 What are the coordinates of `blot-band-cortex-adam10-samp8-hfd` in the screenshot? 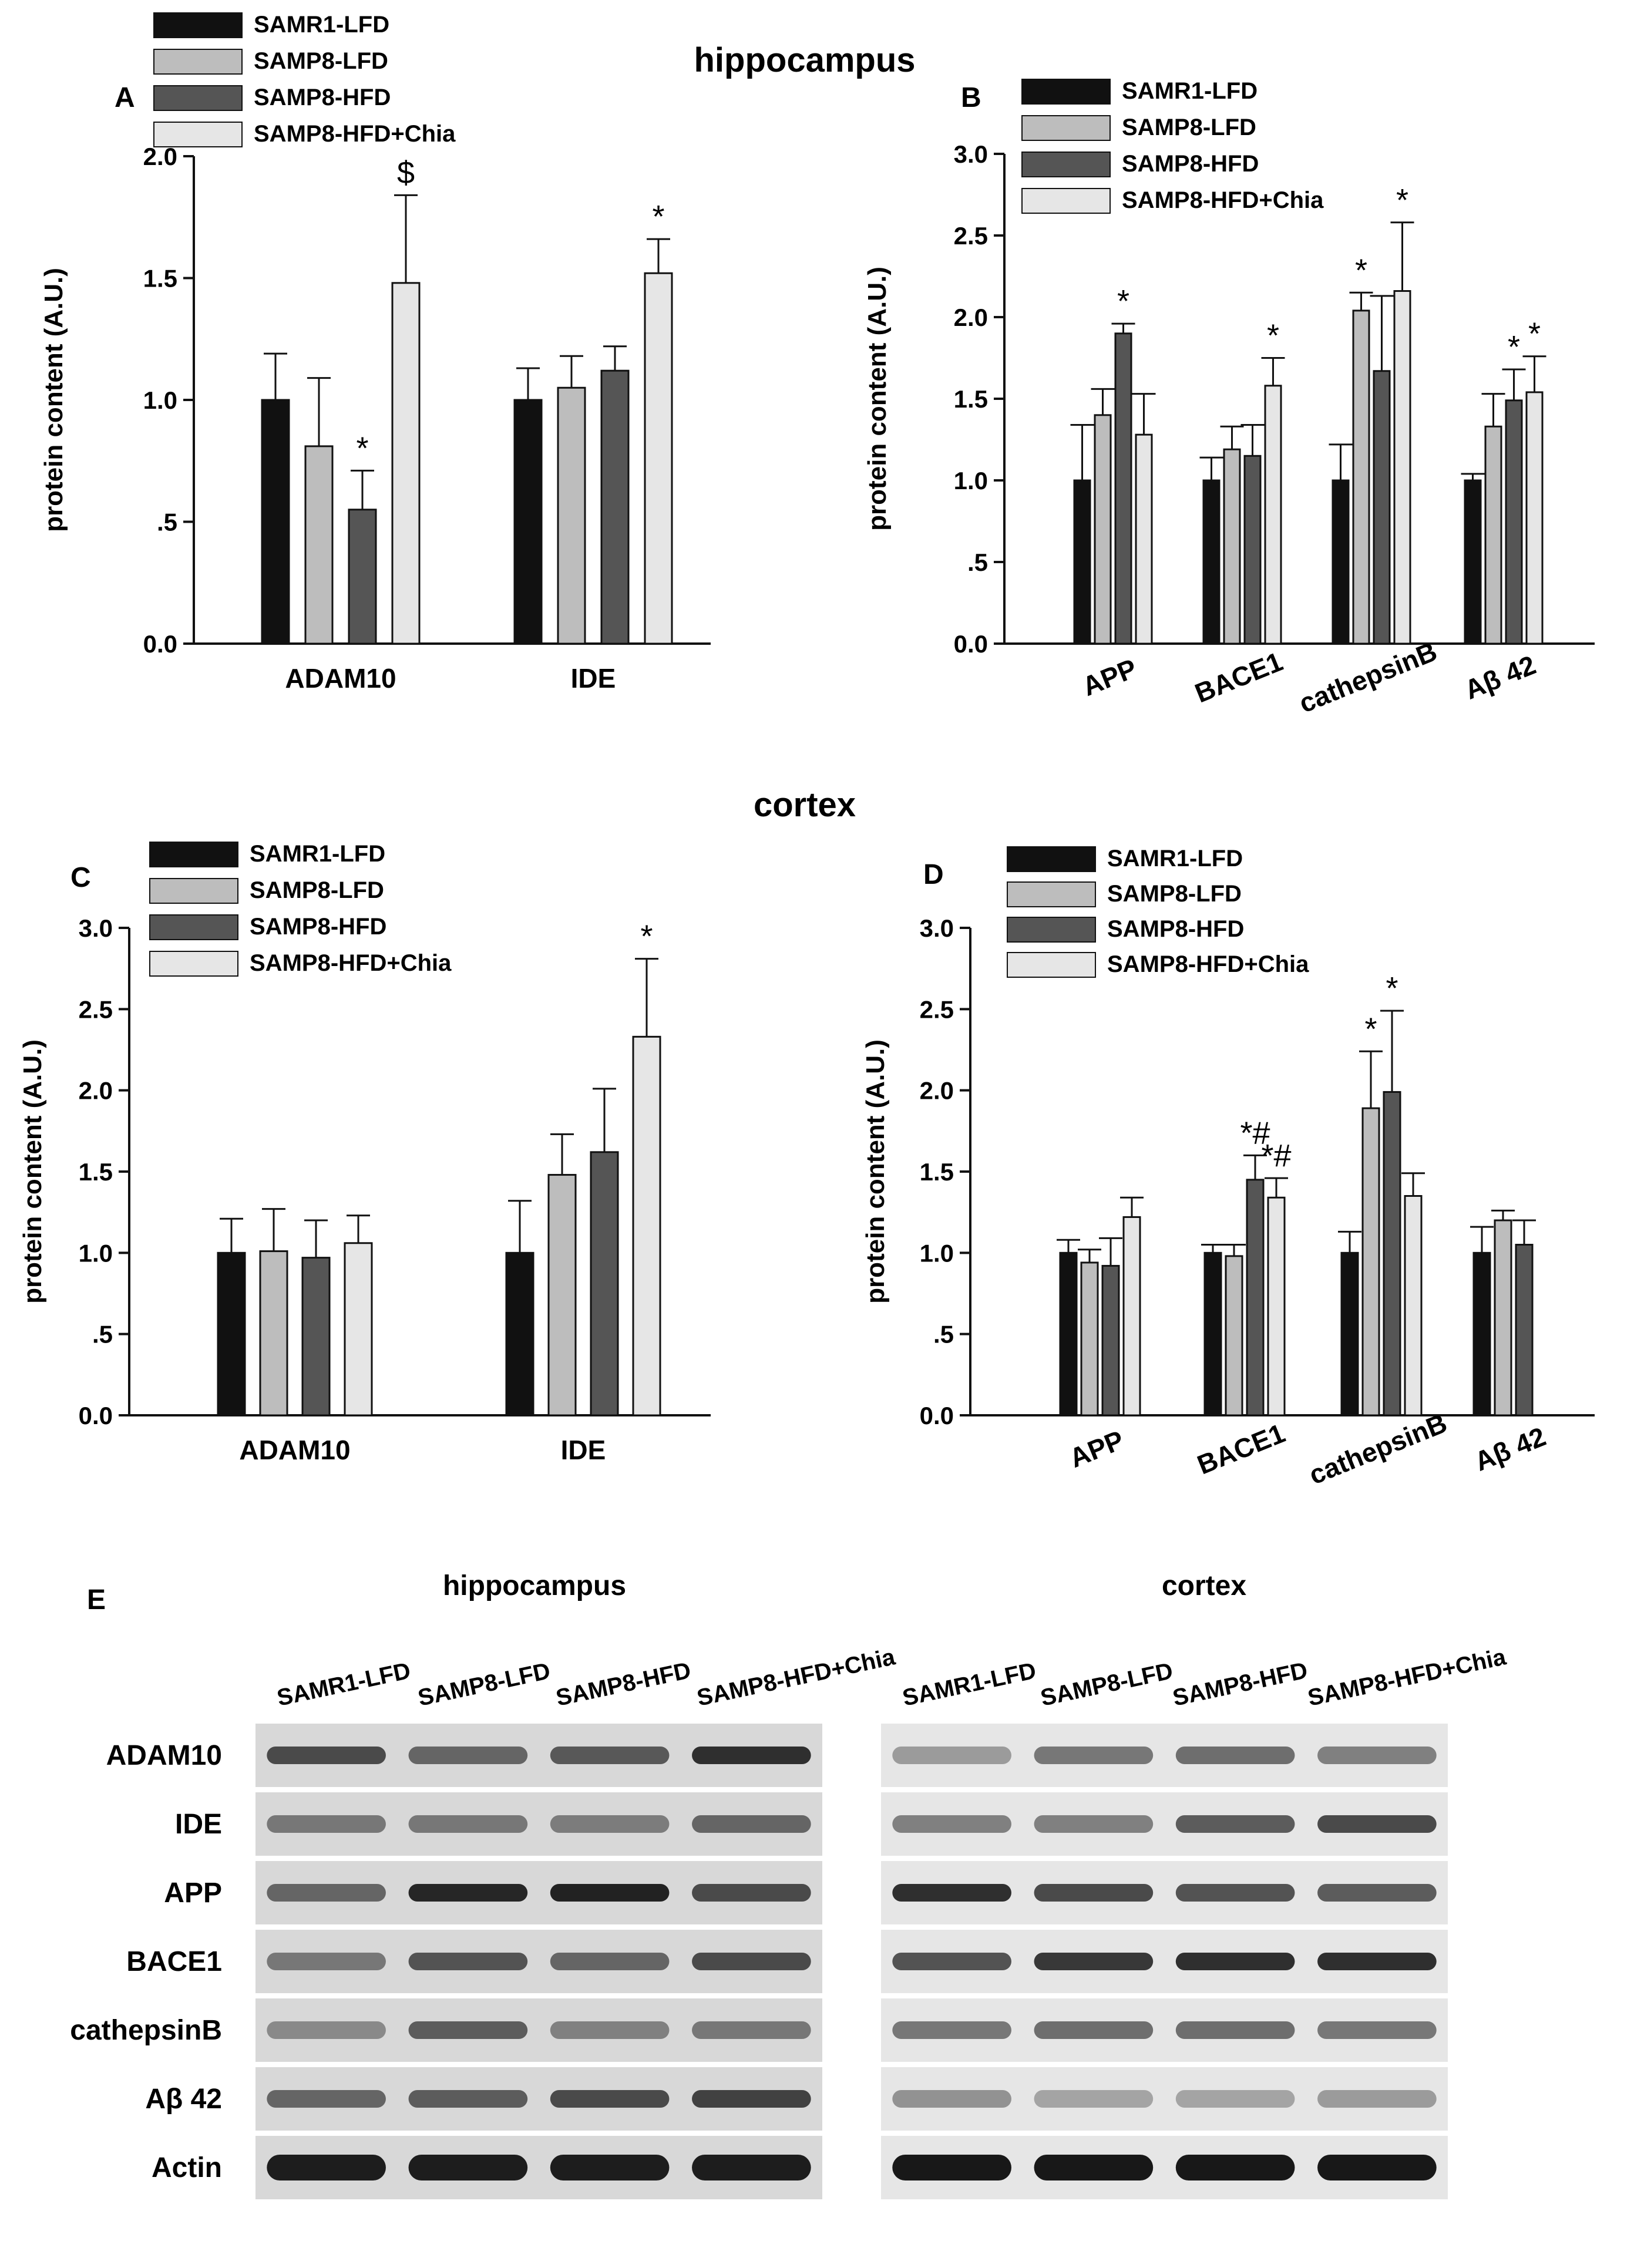 It's located at (1235, 1755).